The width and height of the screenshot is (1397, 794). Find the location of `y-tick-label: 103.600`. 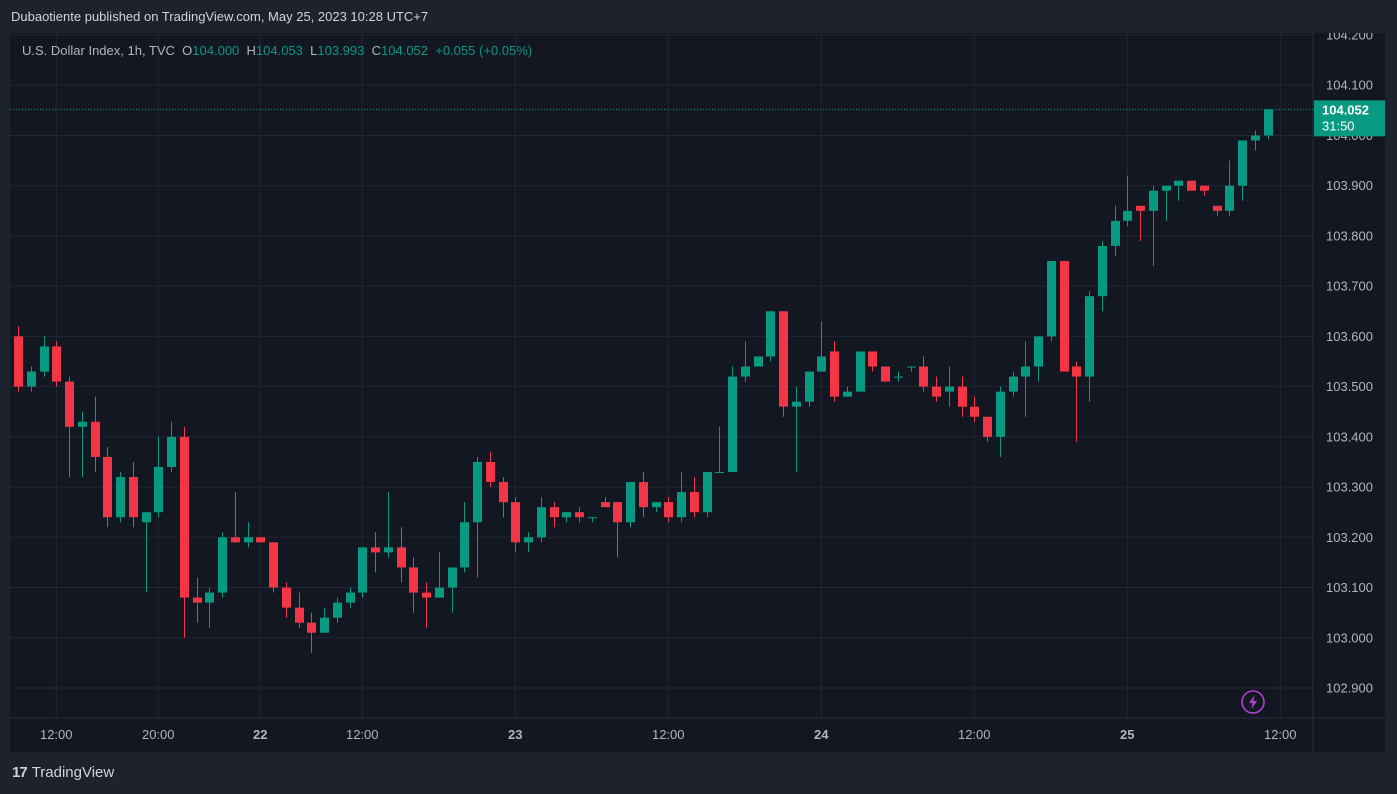

y-tick-label: 103.600 is located at coordinates (1349, 336).